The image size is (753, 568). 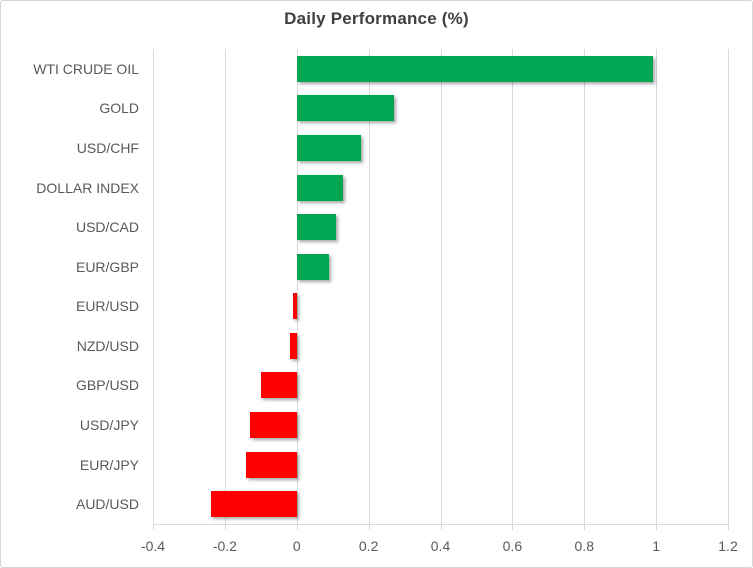 What do you see at coordinates (107, 306) in the screenshot?
I see `category-label-eur-usd: EUR/USD` at bounding box center [107, 306].